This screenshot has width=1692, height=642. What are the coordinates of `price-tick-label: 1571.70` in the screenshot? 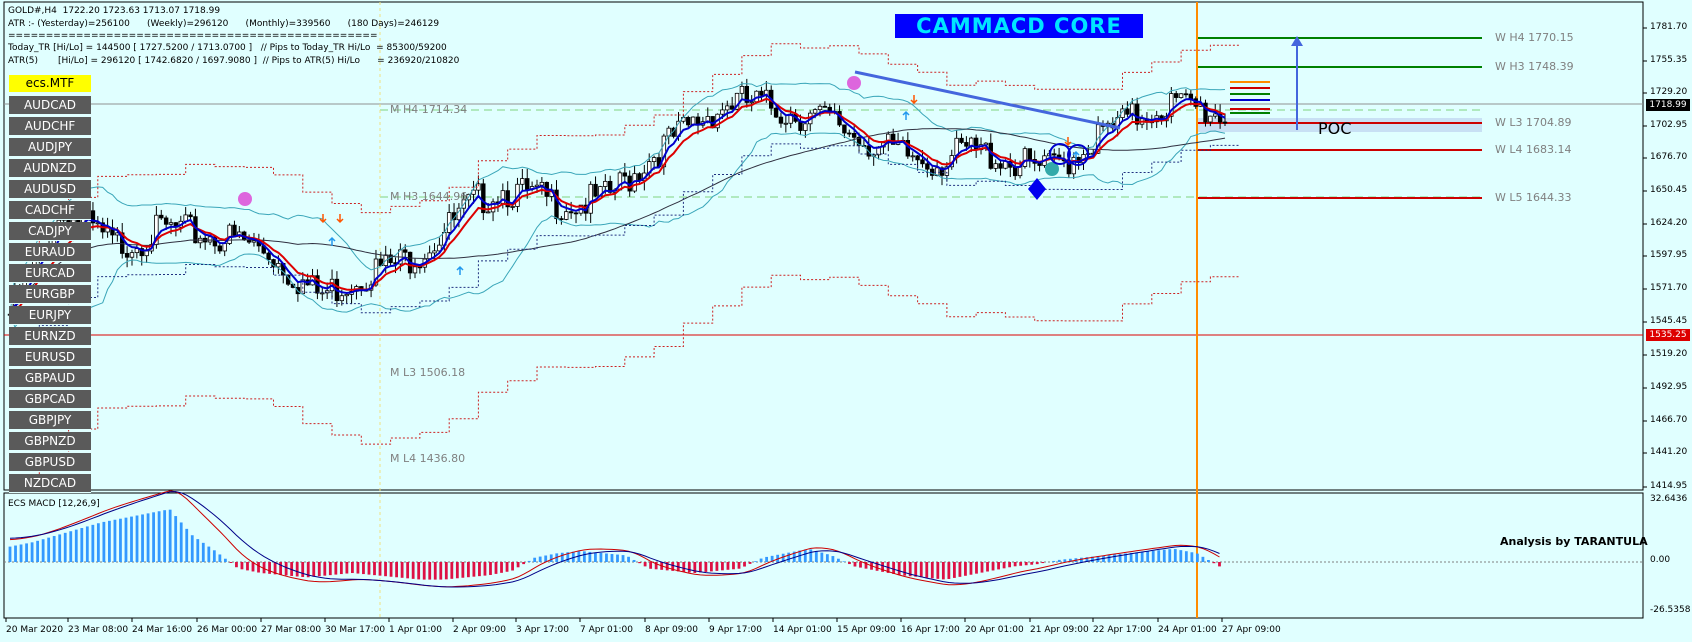 It's located at (1669, 288).